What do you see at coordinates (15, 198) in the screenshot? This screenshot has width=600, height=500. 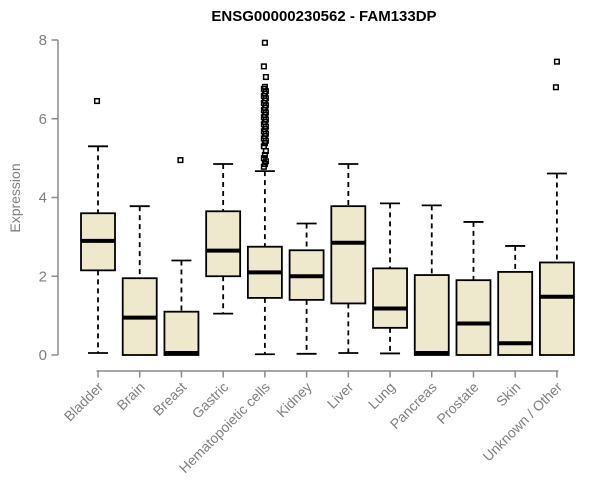 I see `y-axis-title: Expression` at bounding box center [15, 198].